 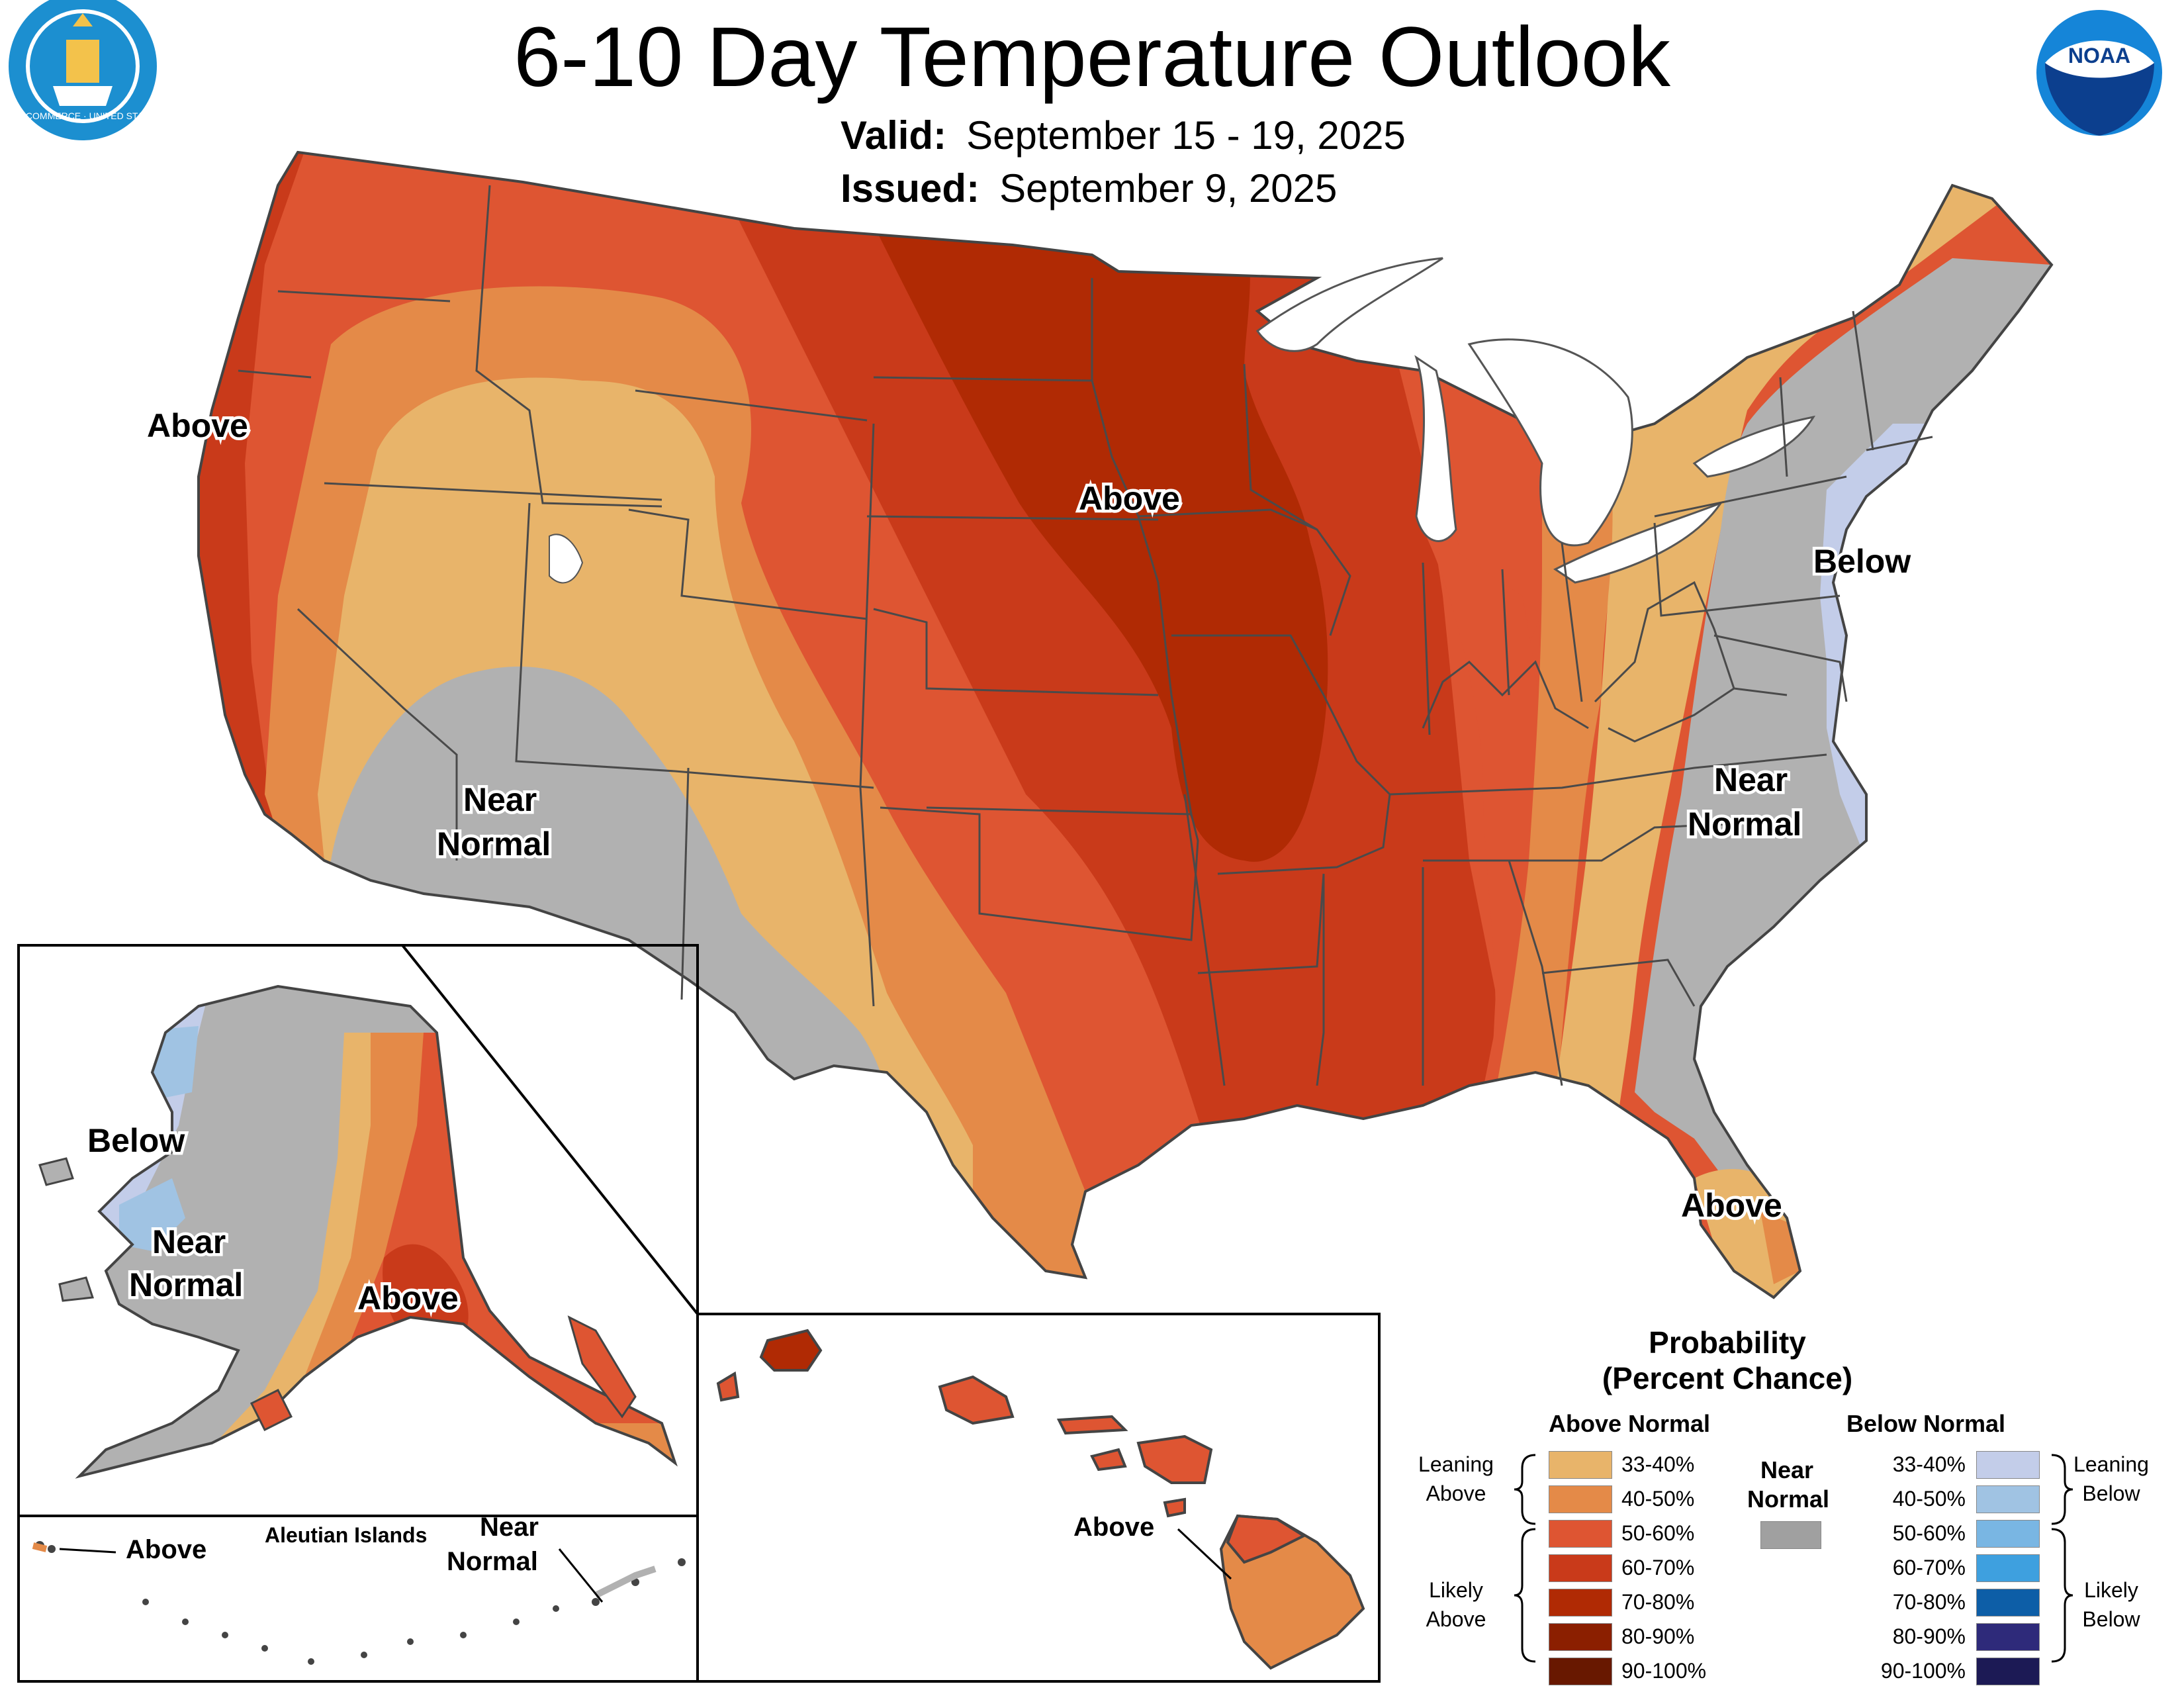 I want to click on conus-southwest-label-2: Normal, so click(x=494, y=844).